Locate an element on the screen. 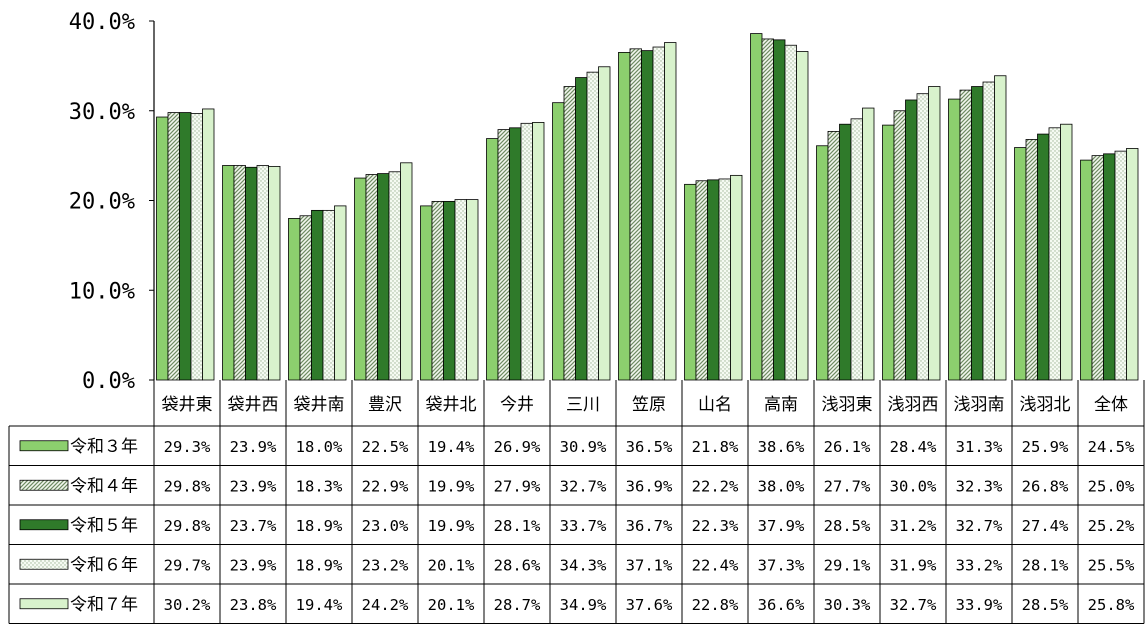  data-label: 28.5% is located at coordinates (847, 526).